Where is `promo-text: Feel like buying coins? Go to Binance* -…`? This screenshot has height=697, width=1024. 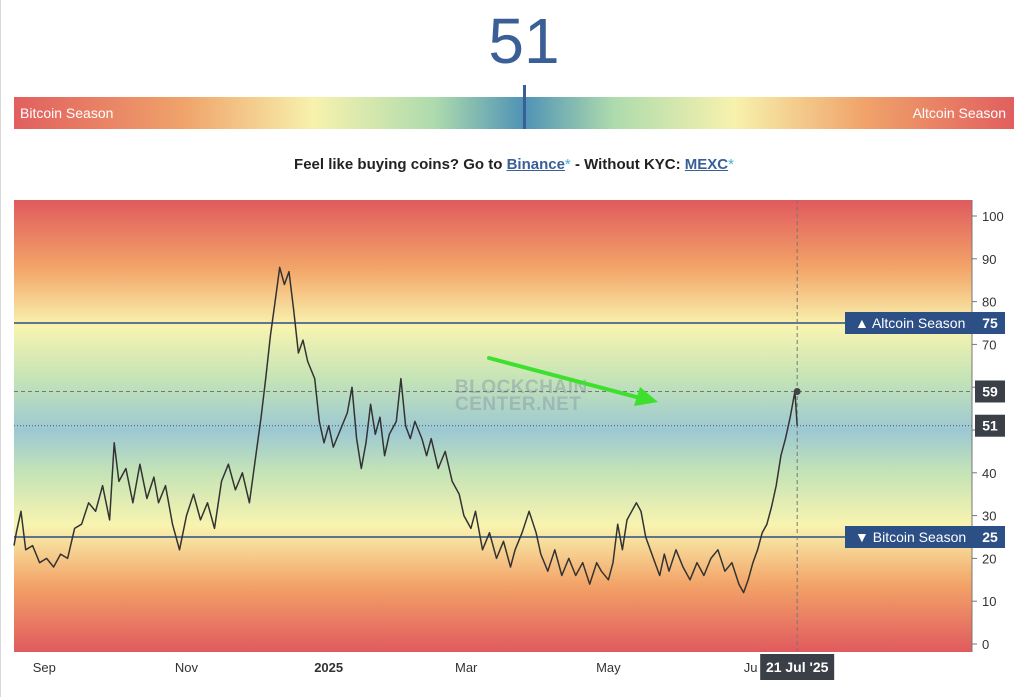
promo-text: Feel like buying coins? Go to Binance* -… is located at coordinates (512, 164).